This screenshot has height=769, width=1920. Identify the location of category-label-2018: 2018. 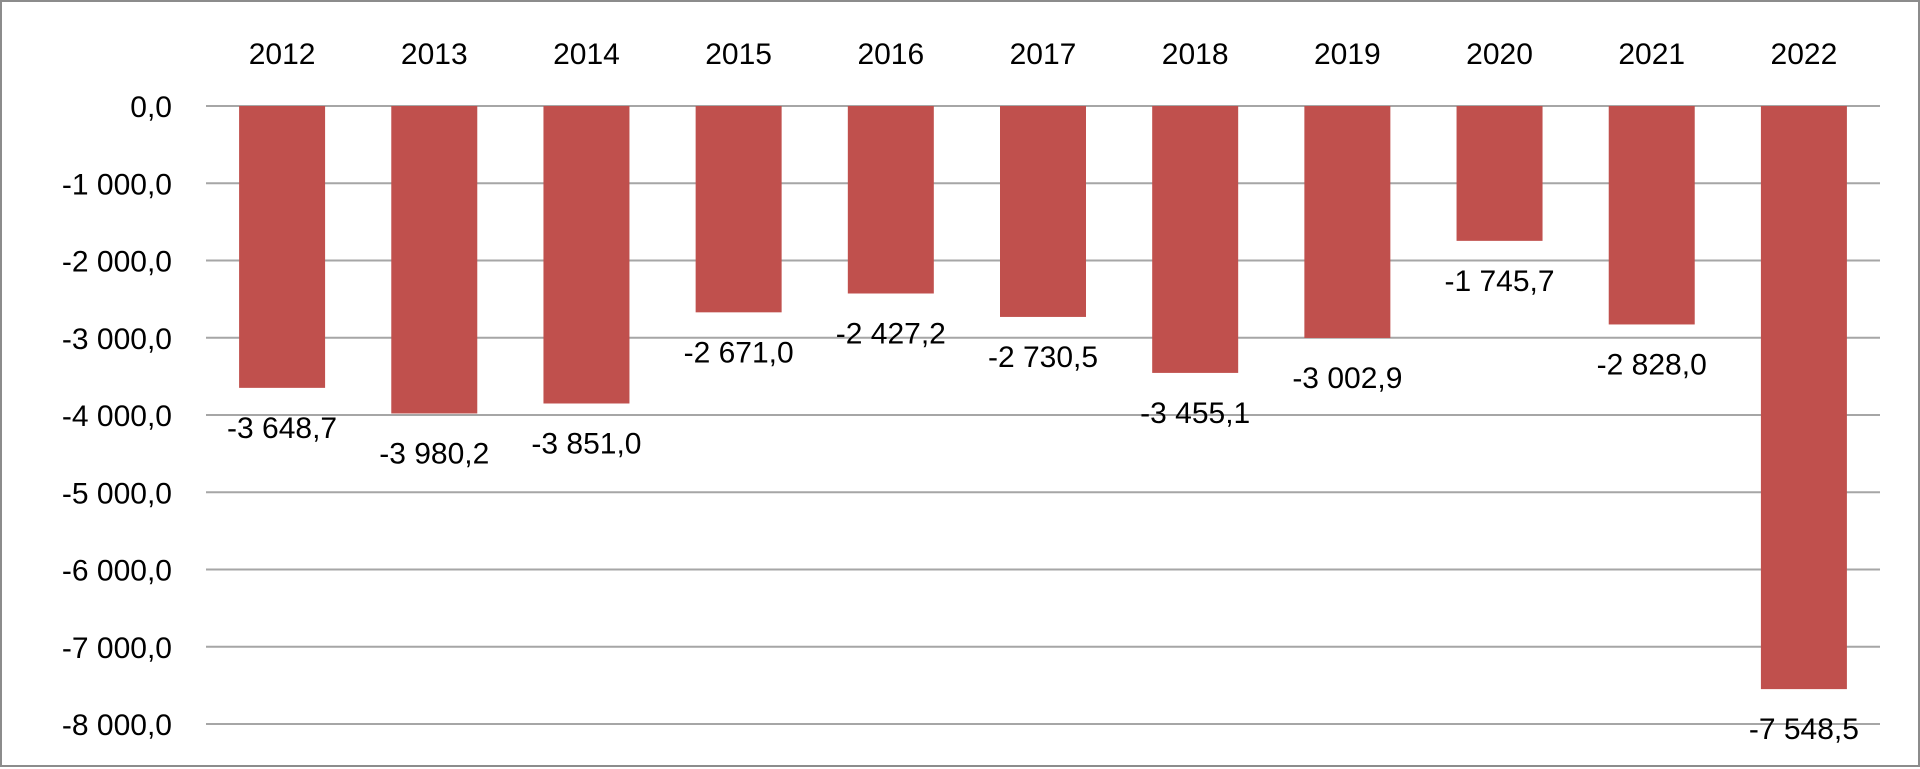
(1195, 54).